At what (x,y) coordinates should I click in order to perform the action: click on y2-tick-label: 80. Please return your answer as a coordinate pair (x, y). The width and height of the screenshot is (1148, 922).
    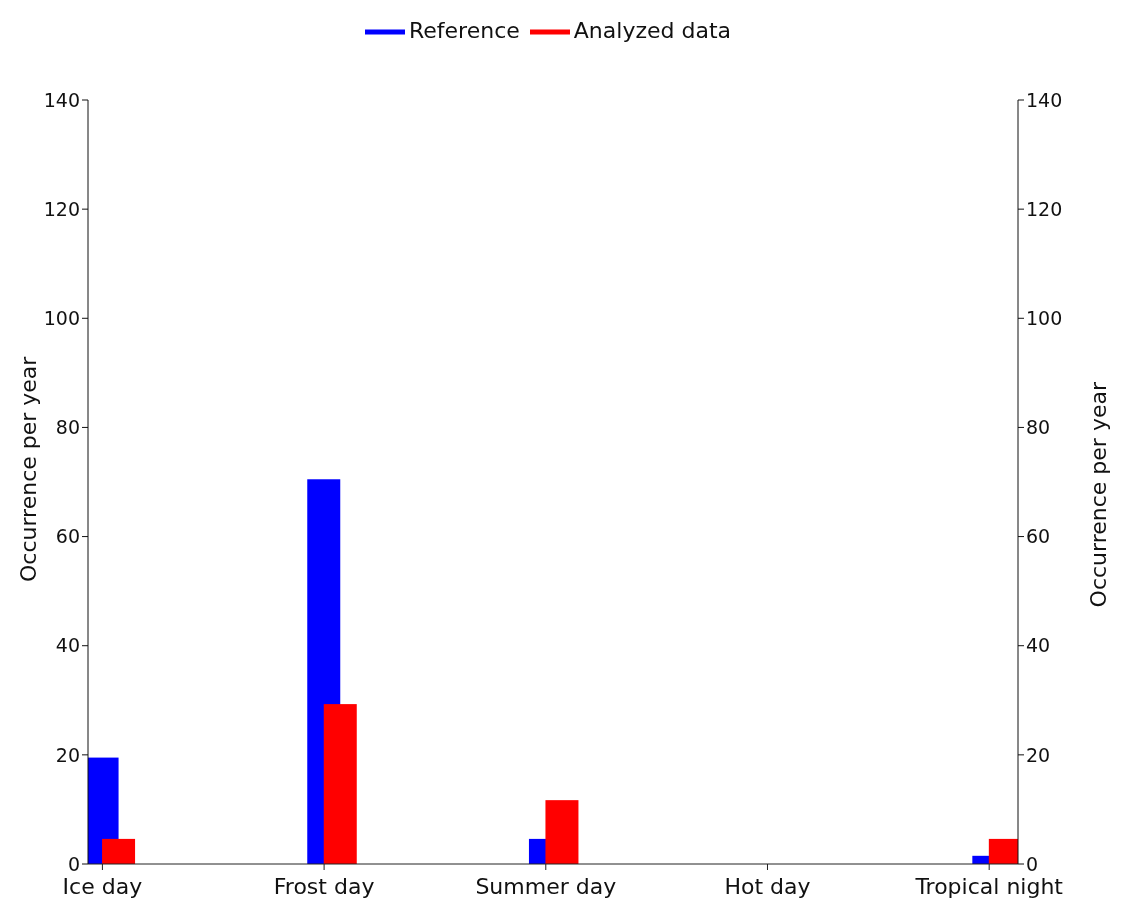
    Looking at the image, I should click on (1038, 427).